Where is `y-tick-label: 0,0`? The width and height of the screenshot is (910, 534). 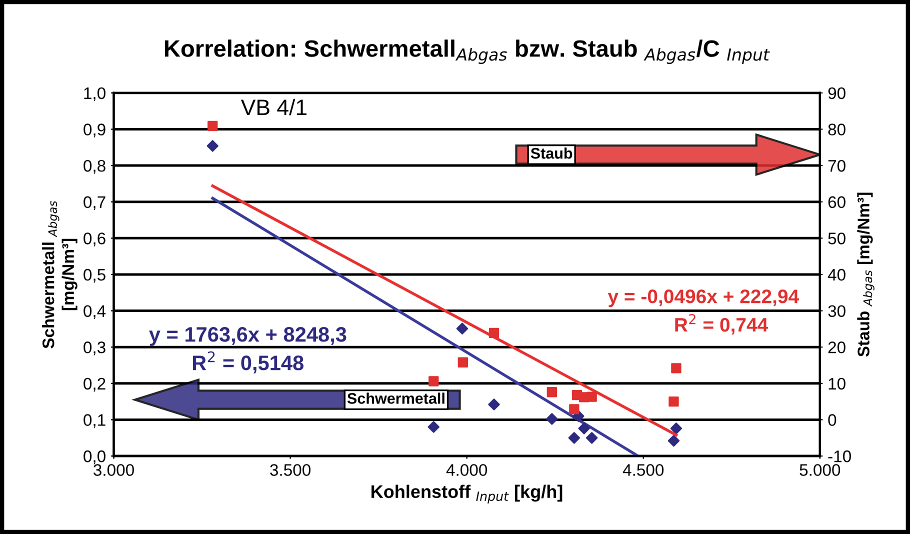 y-tick-label: 0,0 is located at coordinates (95, 457).